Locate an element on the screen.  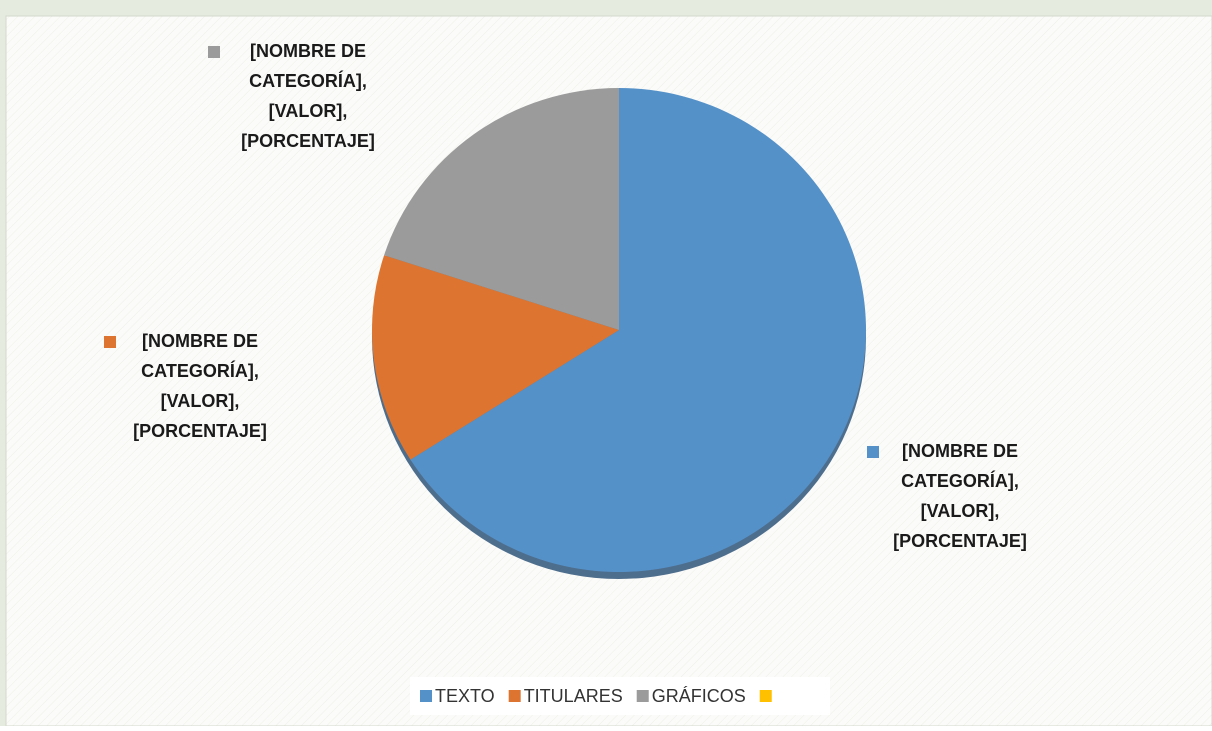
legend-label: GRÁFICOS is located at coordinates (699, 696).